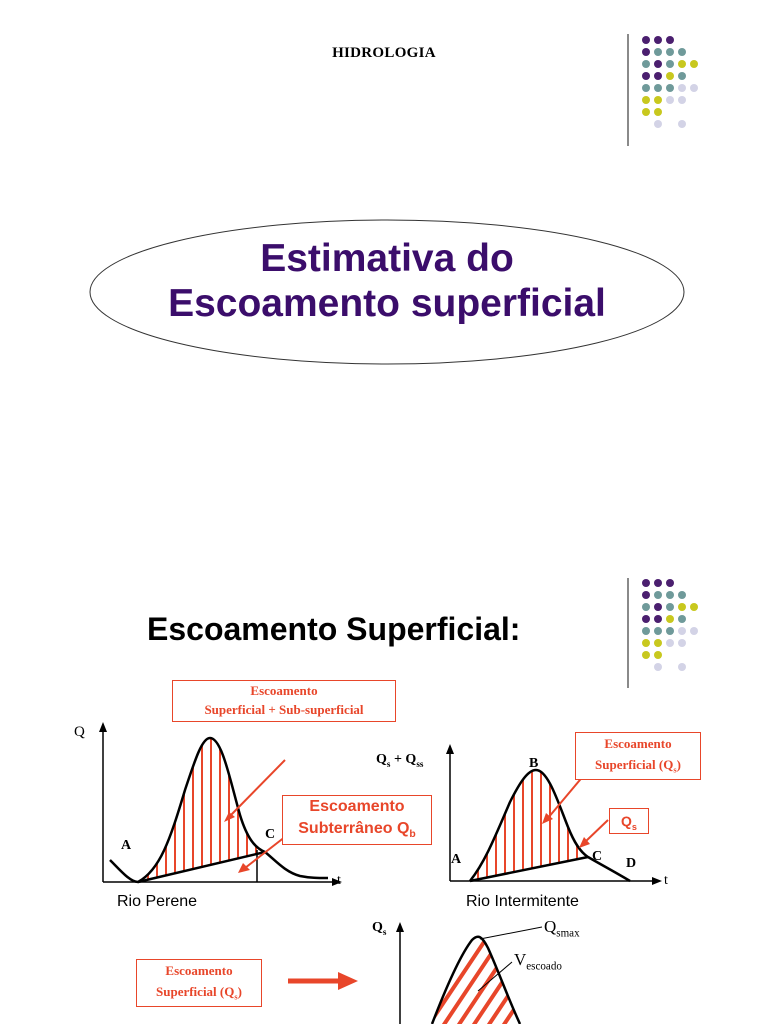 The width and height of the screenshot is (768, 1024). Describe the element at coordinates (381, 759) in the screenshot. I see `right-y-q: Q` at that location.